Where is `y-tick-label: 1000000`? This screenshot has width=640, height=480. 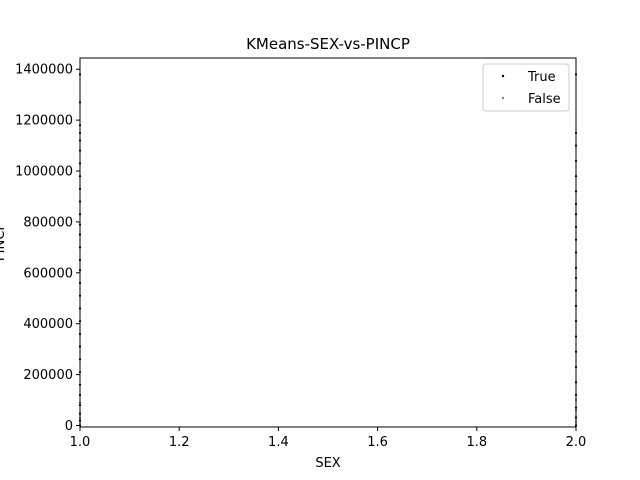 y-tick-label: 1000000 is located at coordinates (44, 172).